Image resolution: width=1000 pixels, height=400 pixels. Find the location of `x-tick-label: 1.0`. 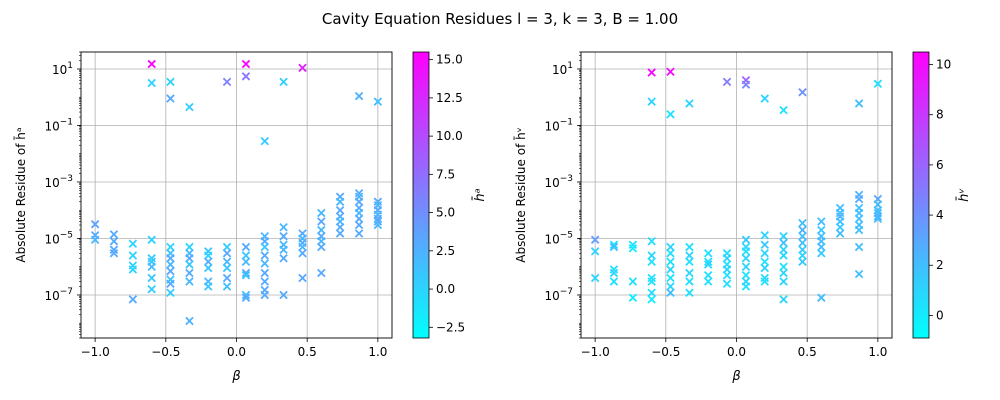

x-tick-label: 1.0 is located at coordinates (877, 352).